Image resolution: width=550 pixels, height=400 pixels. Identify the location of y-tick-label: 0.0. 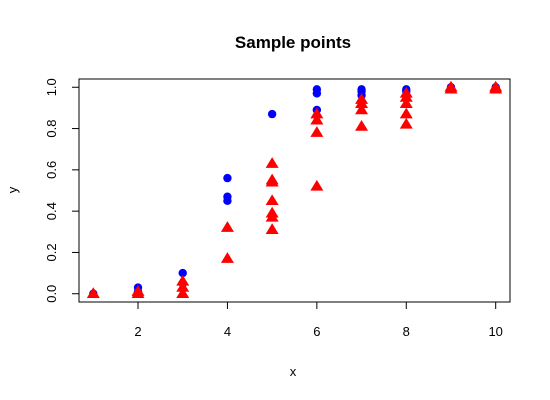
(51, 294).